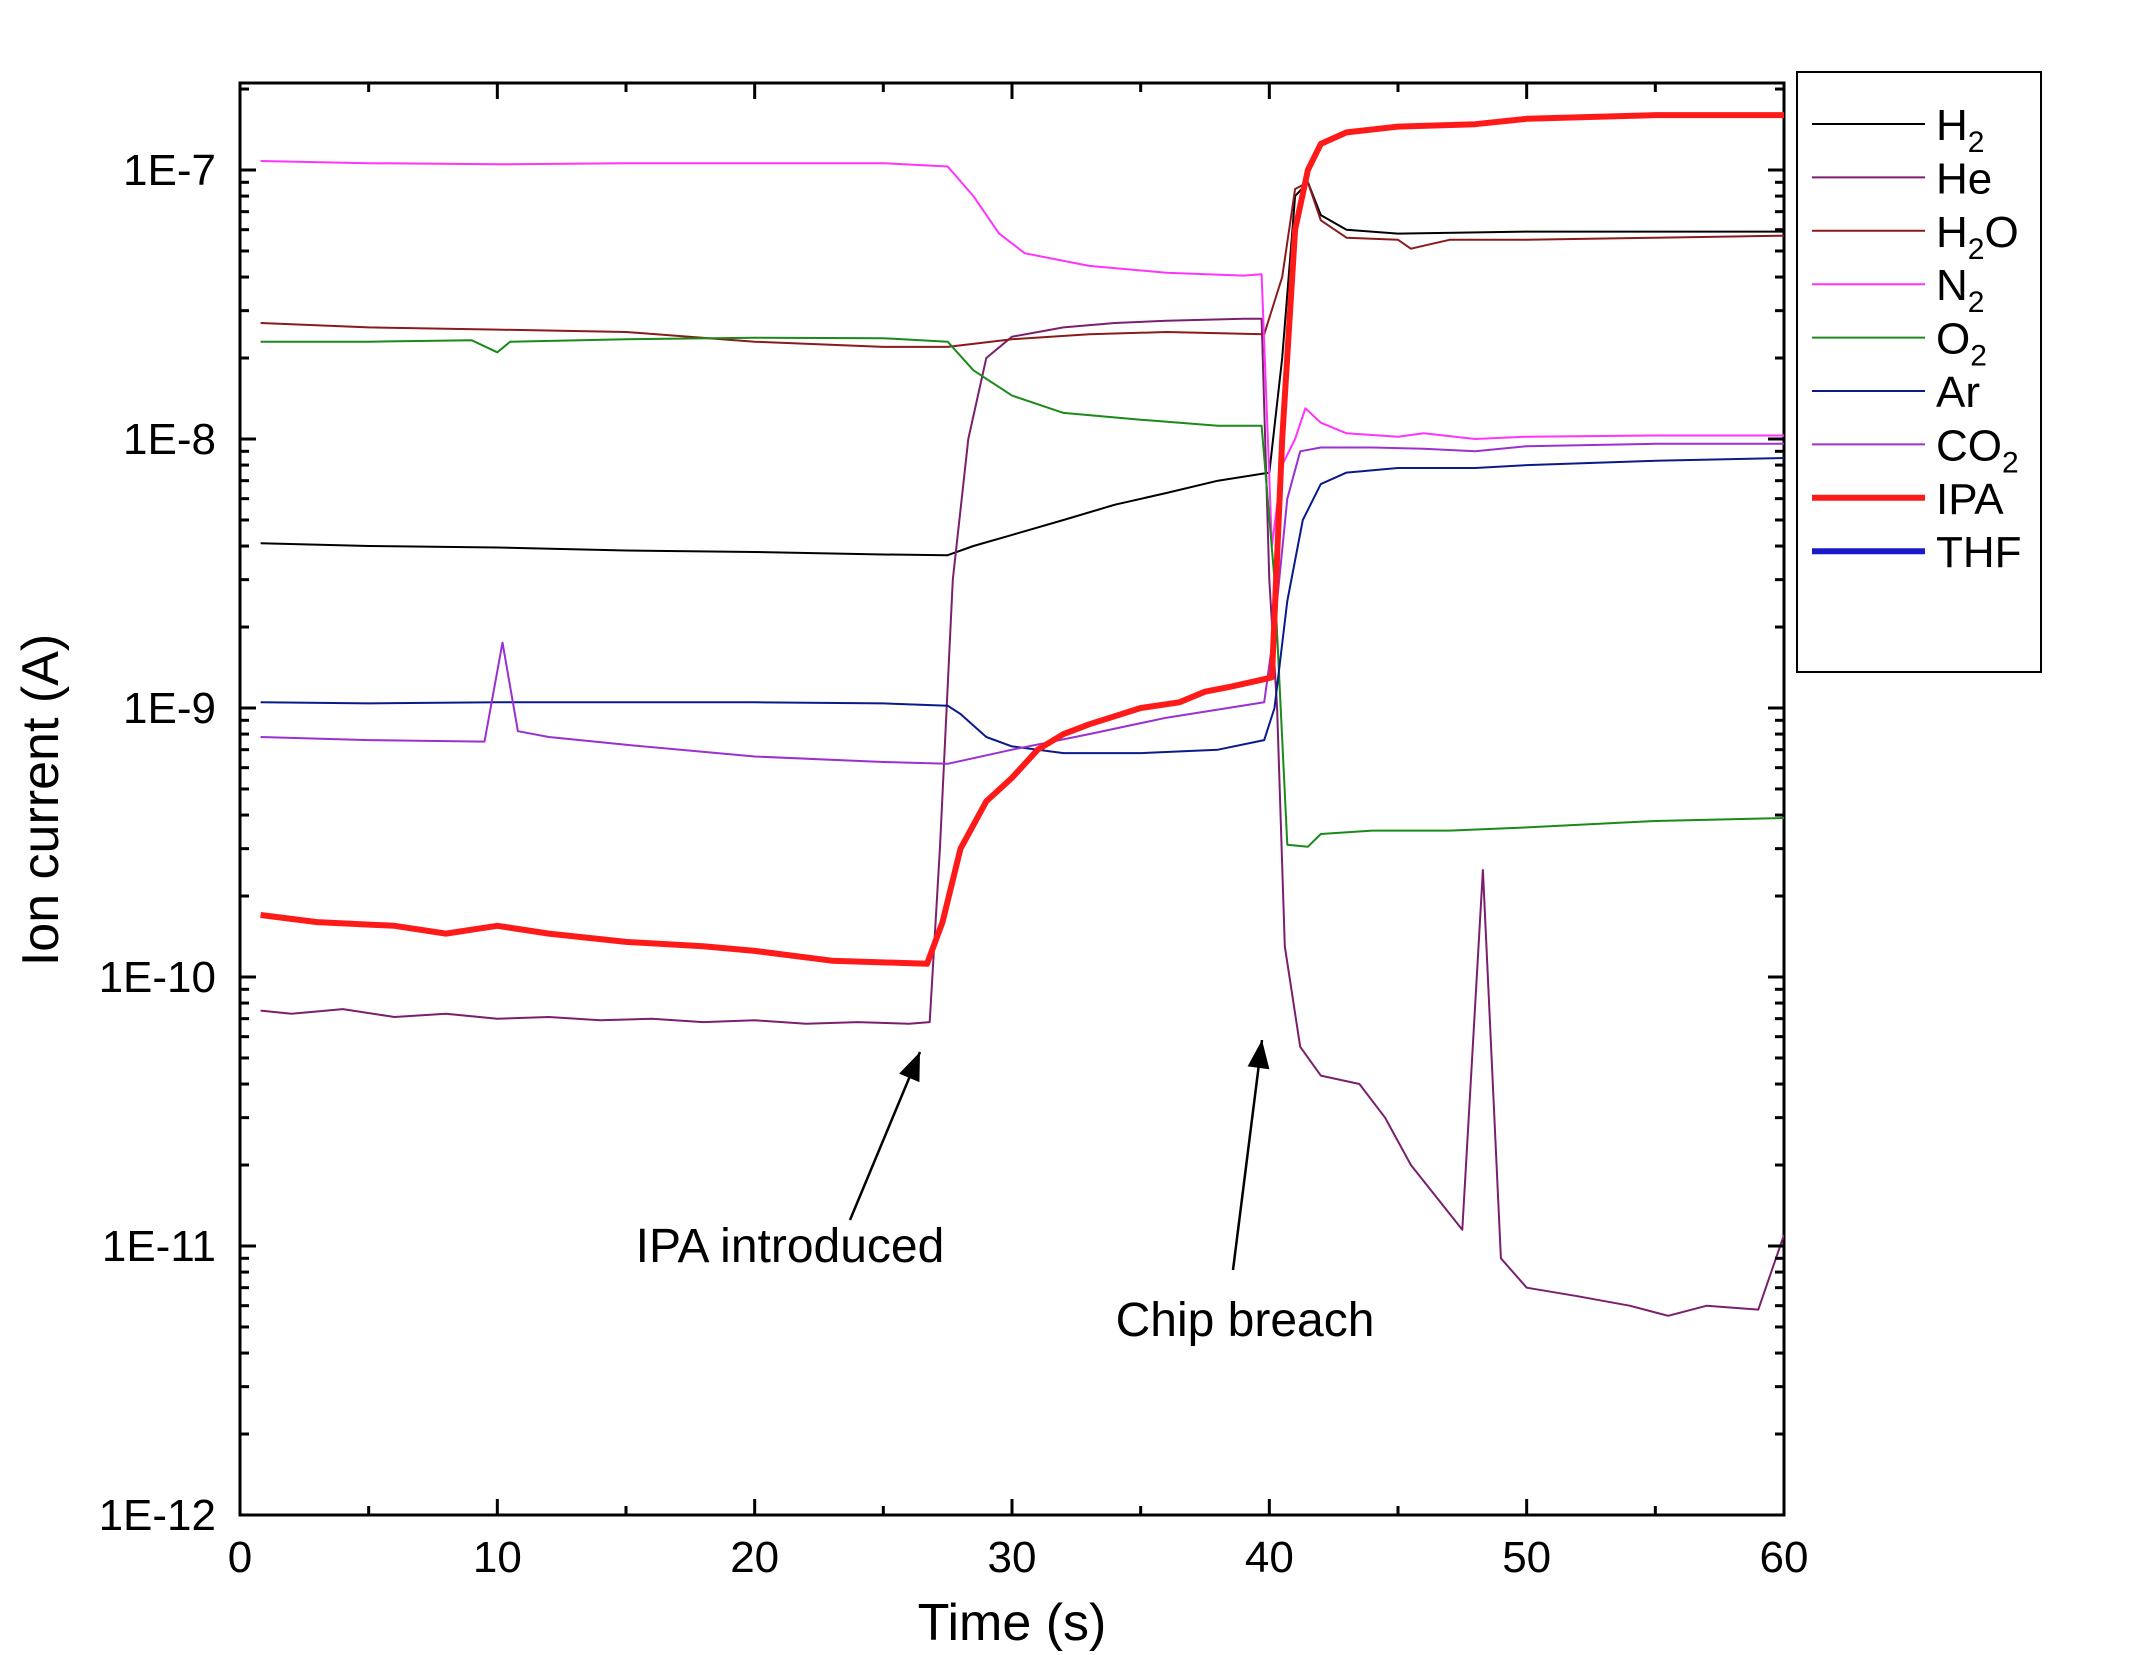  I want to click on annotation-label: Chip breach, so click(1245, 1320).